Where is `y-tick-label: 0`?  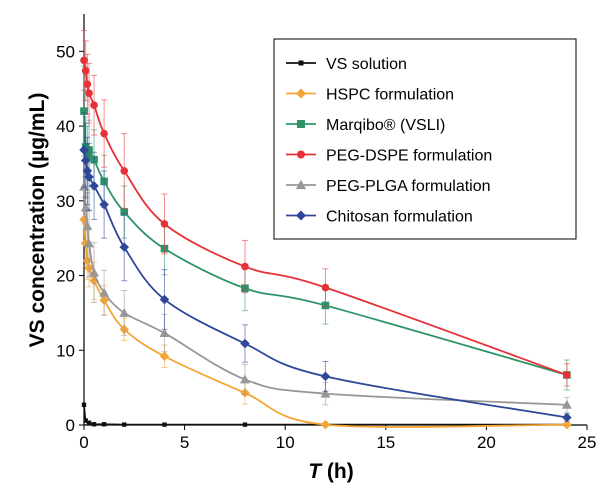 y-tick-label: 0 is located at coordinates (70, 425).